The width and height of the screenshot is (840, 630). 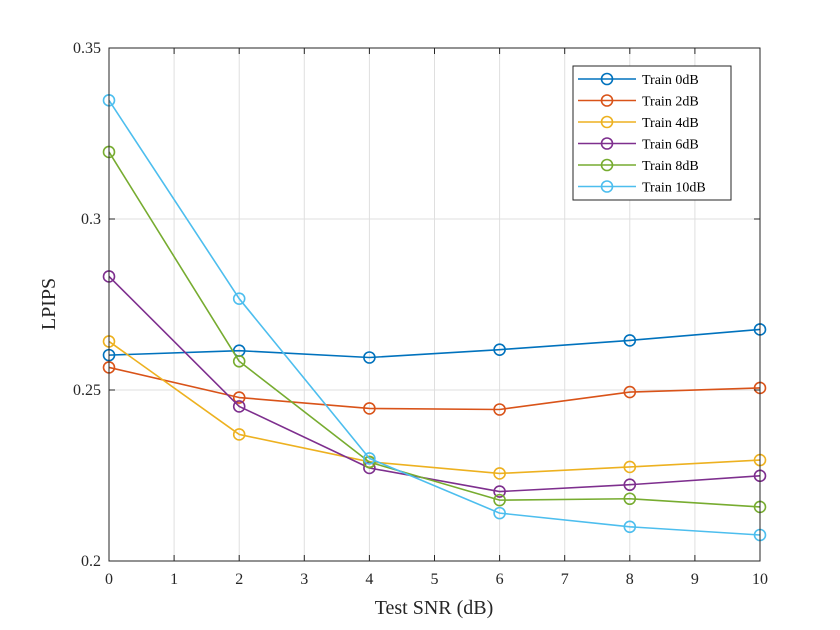 What do you see at coordinates (434, 608) in the screenshot?
I see `x-axis-label: Test SNR (dB)` at bounding box center [434, 608].